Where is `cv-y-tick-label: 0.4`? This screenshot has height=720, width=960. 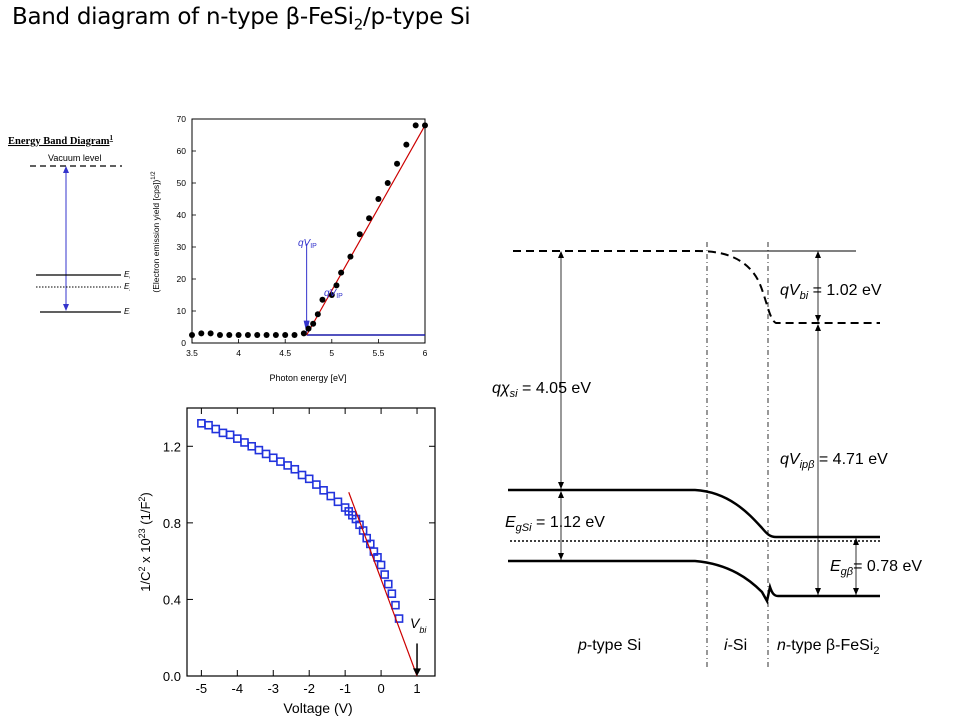 cv-y-tick-label: 0.4 is located at coordinates (172, 599).